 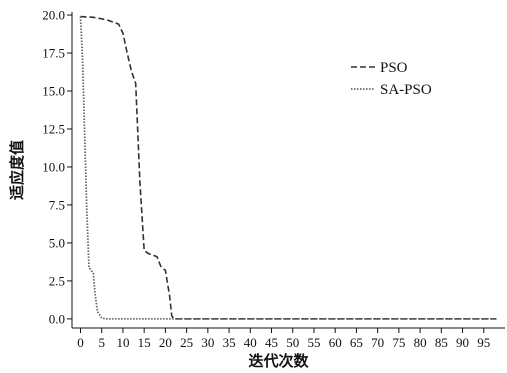 What do you see at coordinates (57, 204) in the screenshot?
I see `y-tick-label: 7.5` at bounding box center [57, 204].